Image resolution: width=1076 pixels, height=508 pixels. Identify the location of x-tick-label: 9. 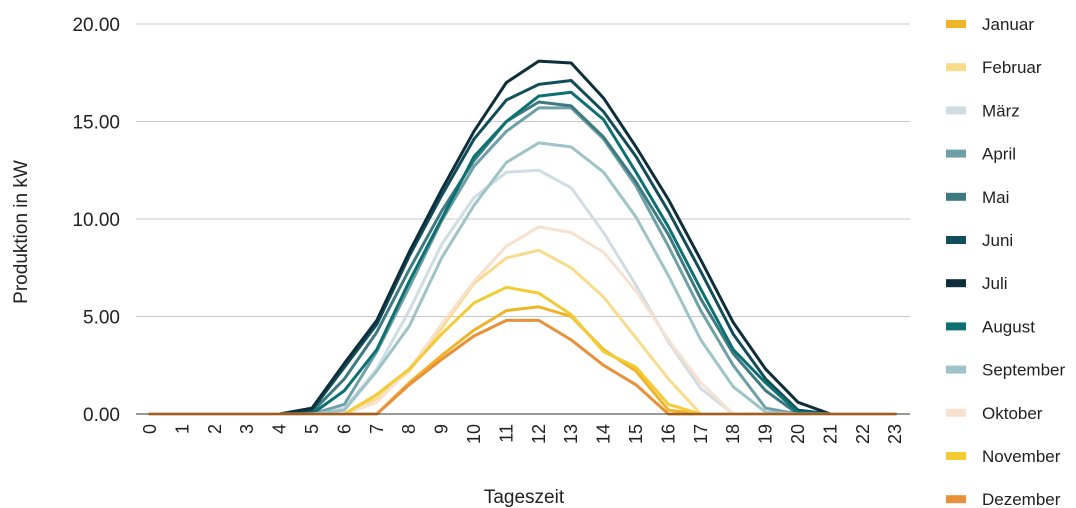
(442, 429).